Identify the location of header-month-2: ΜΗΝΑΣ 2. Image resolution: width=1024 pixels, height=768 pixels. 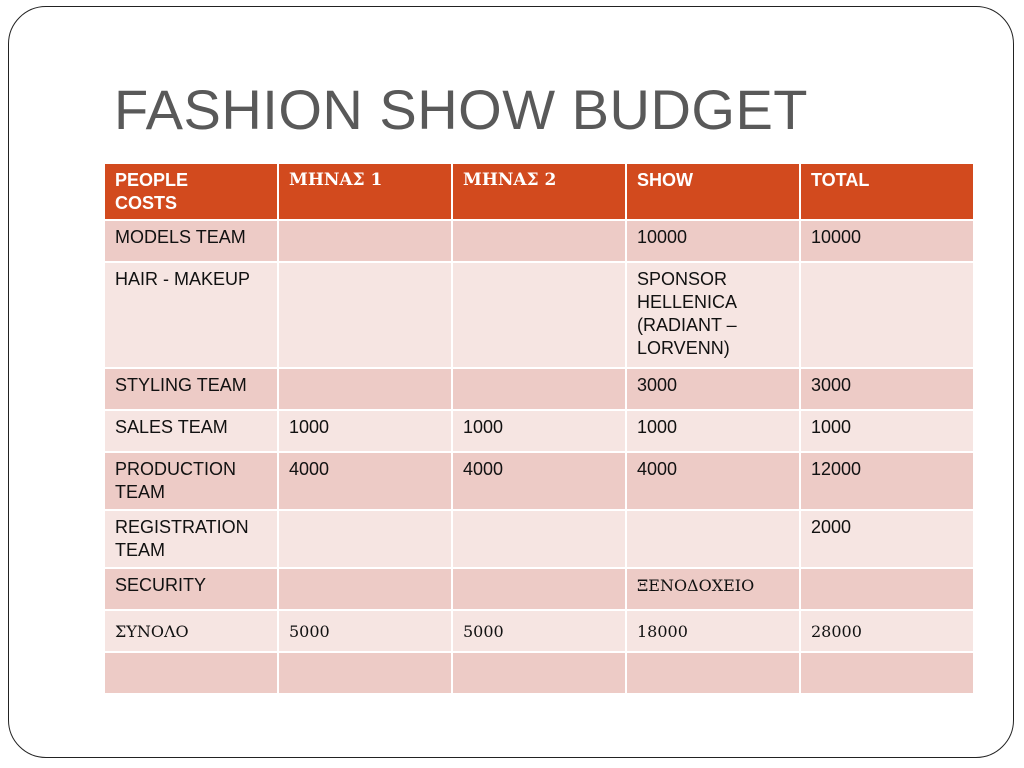
(539, 191).